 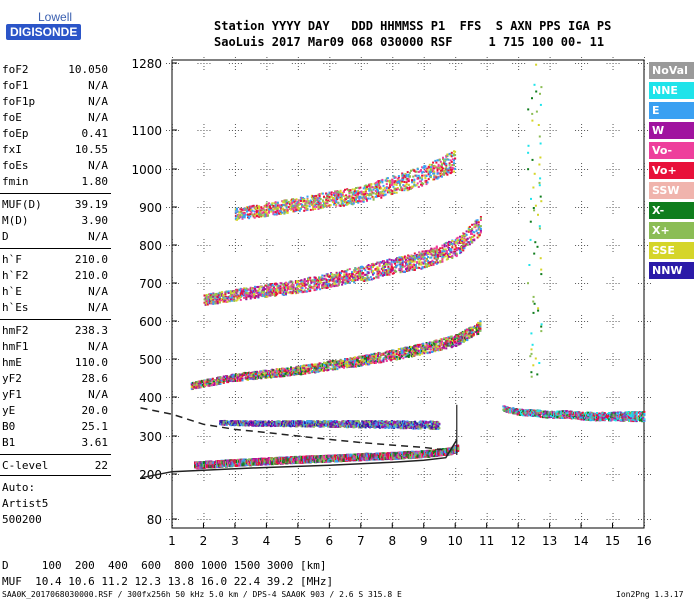 I want to click on echo-trace-f2-3rd-hop, so click(x=342, y=261).